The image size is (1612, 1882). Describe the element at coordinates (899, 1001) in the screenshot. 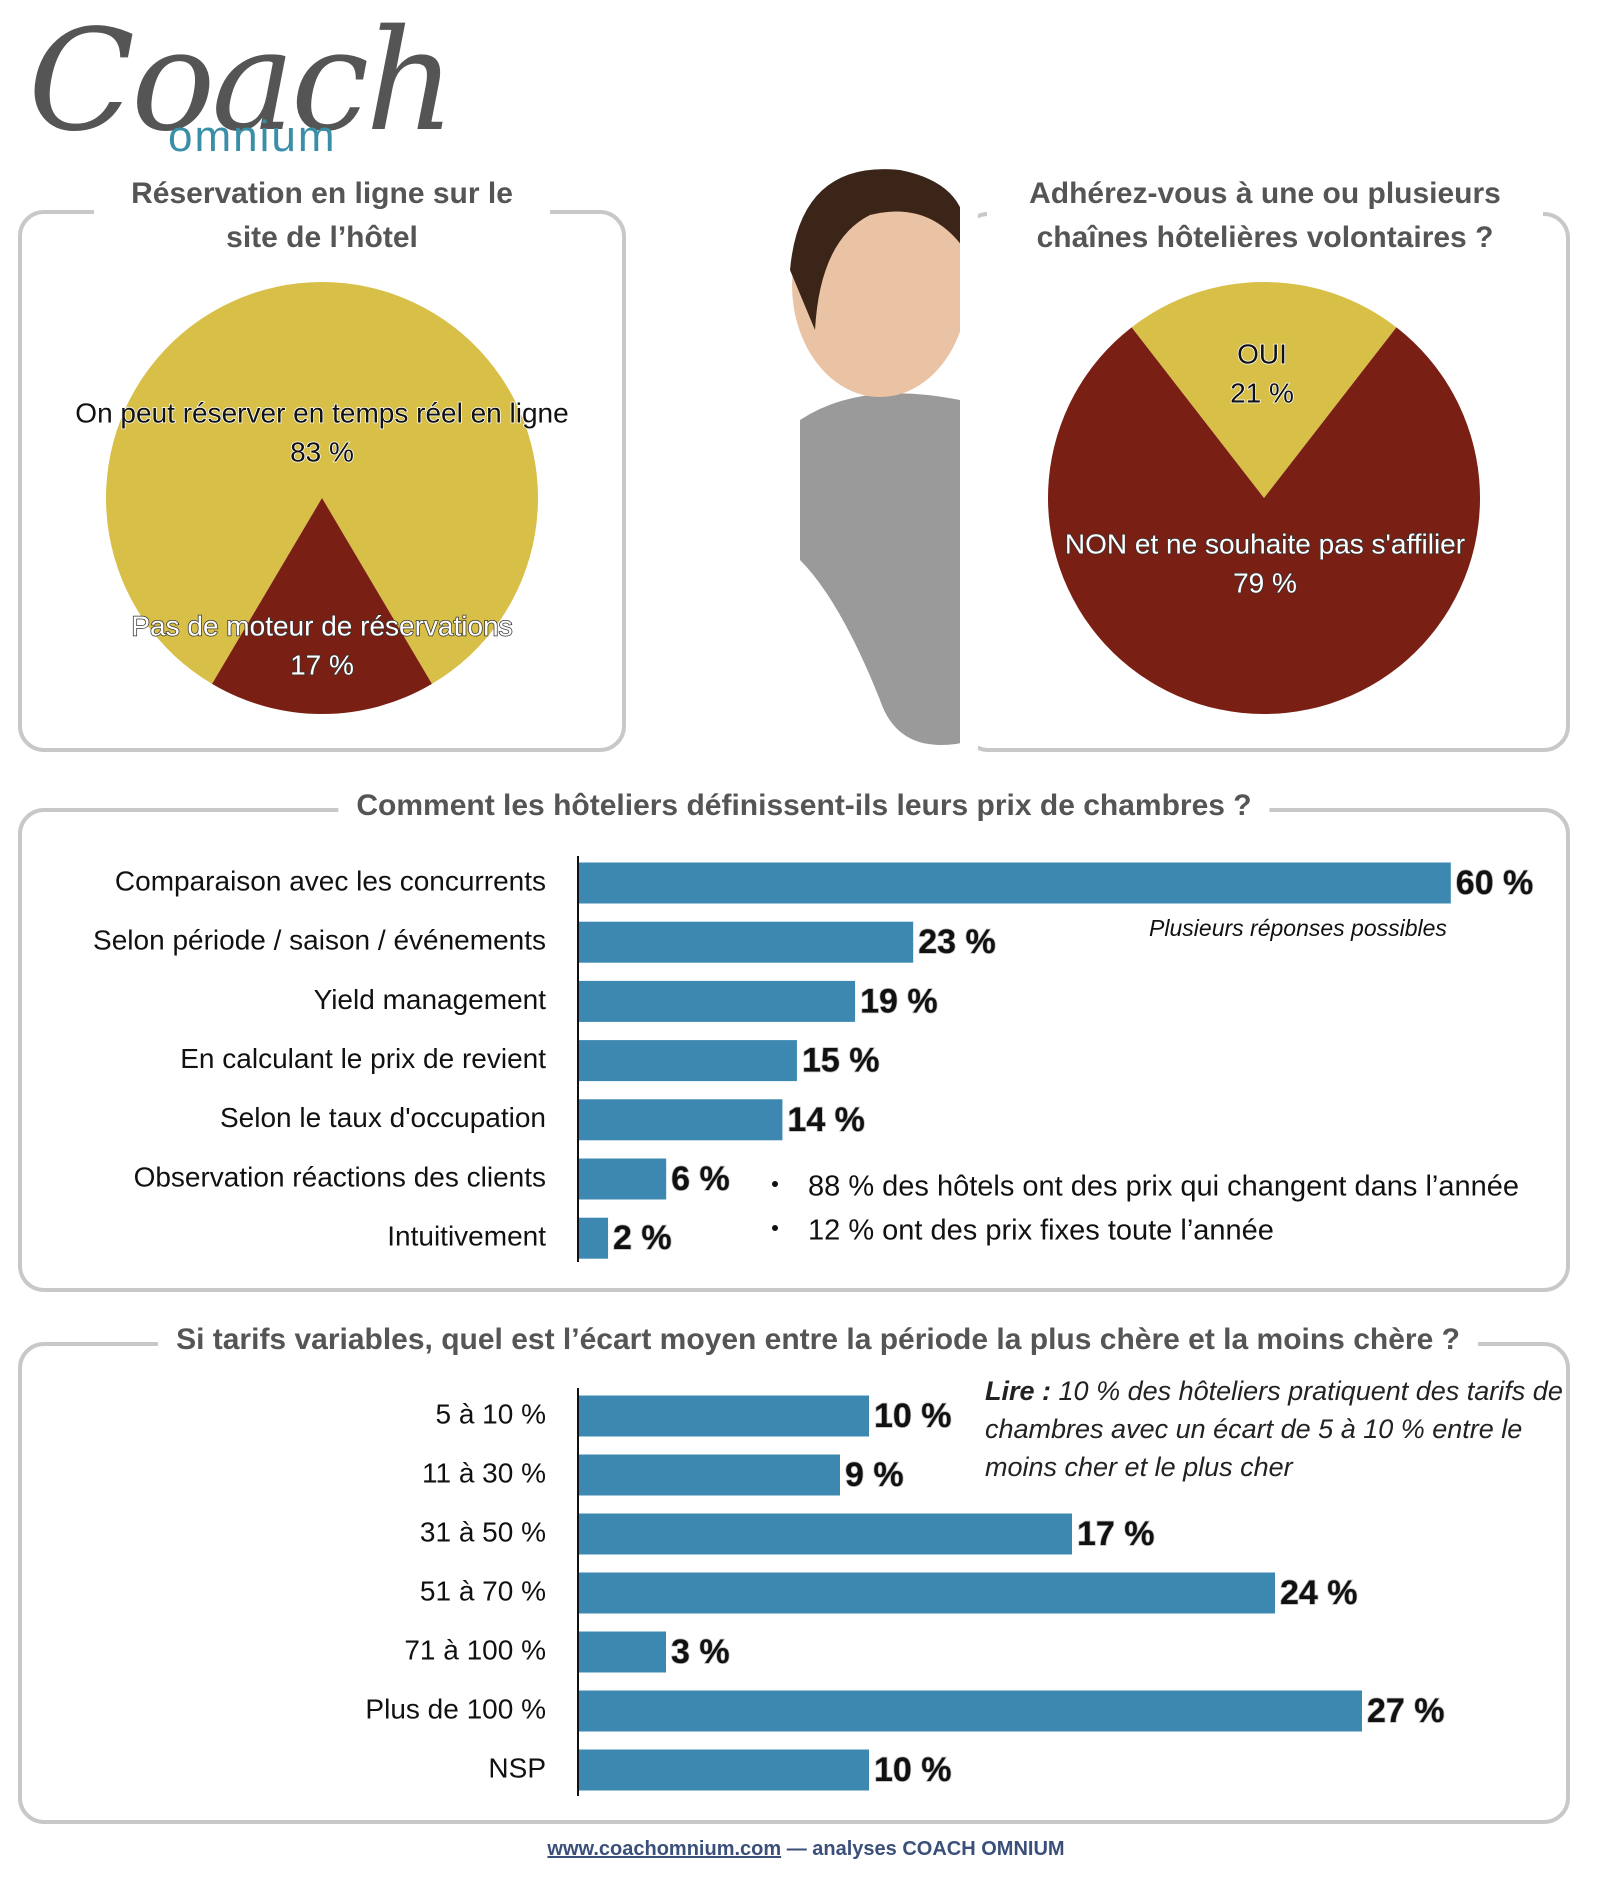

I see `value-label: 19 %` at that location.